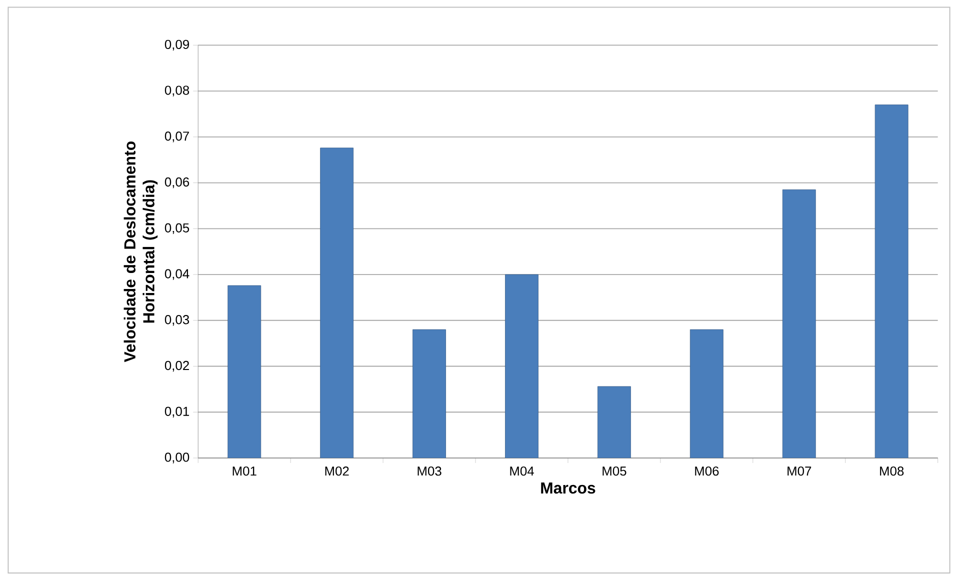 The width and height of the screenshot is (955, 579). I want to click on y-tick-label: 0,08, so click(177, 91).